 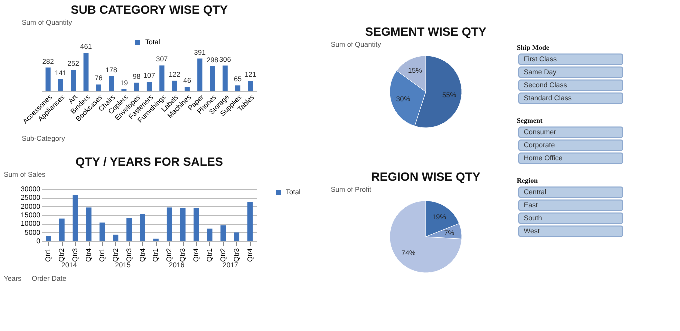 I want to click on chart-title: SEGMENT WISE QTY, so click(x=426, y=32).